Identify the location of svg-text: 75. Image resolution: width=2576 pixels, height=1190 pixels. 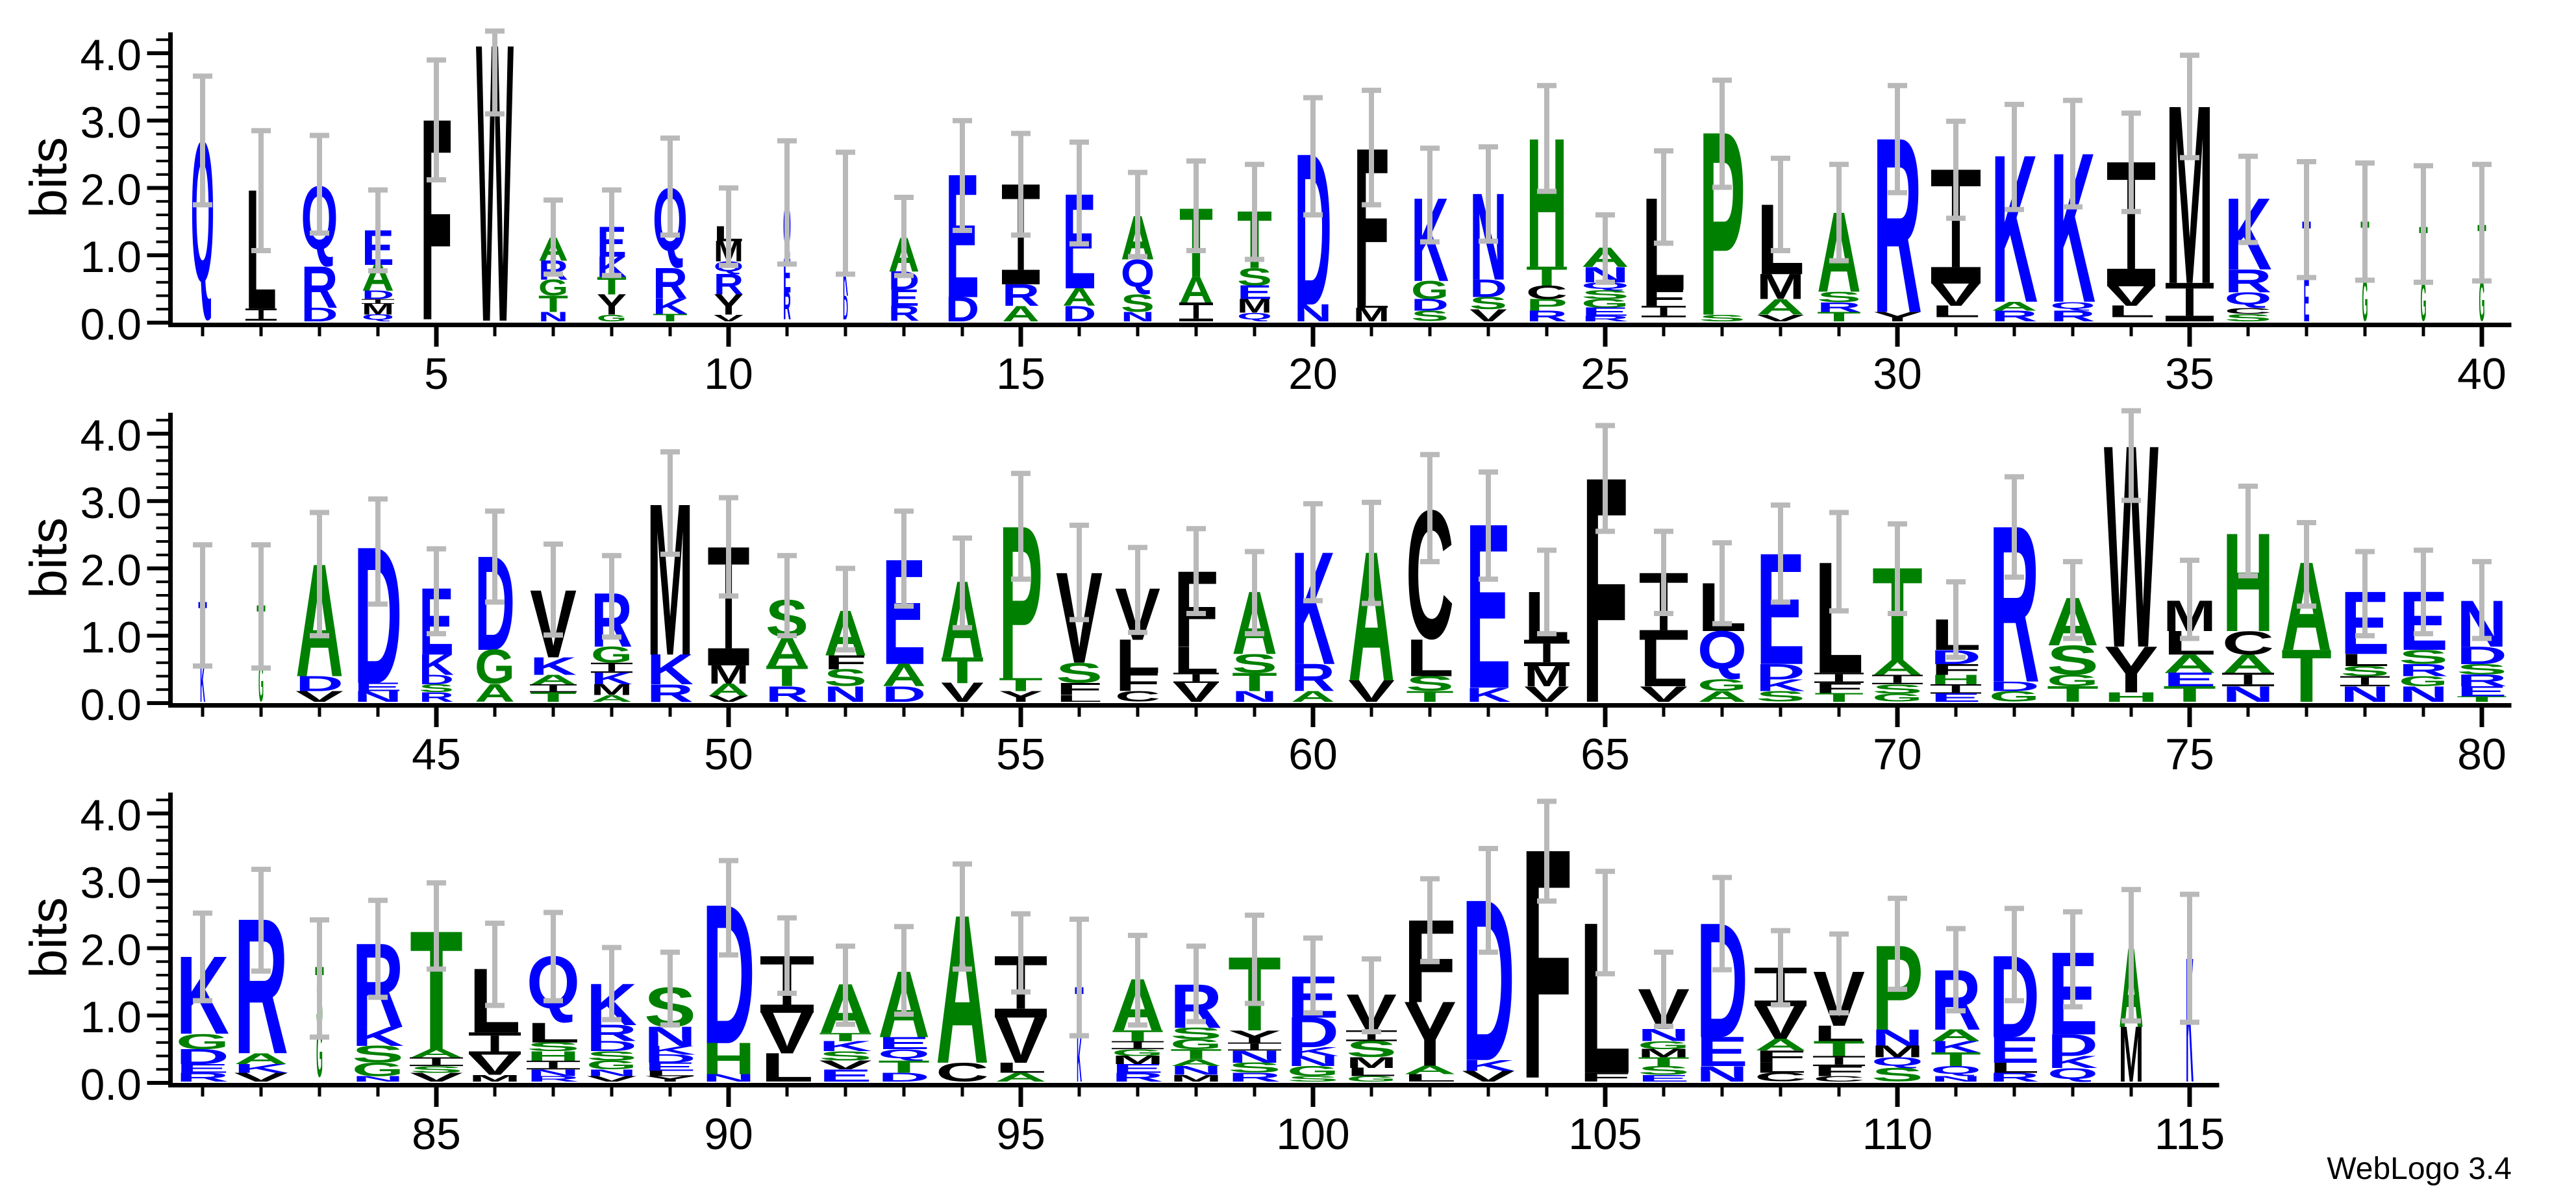
(2189, 754).